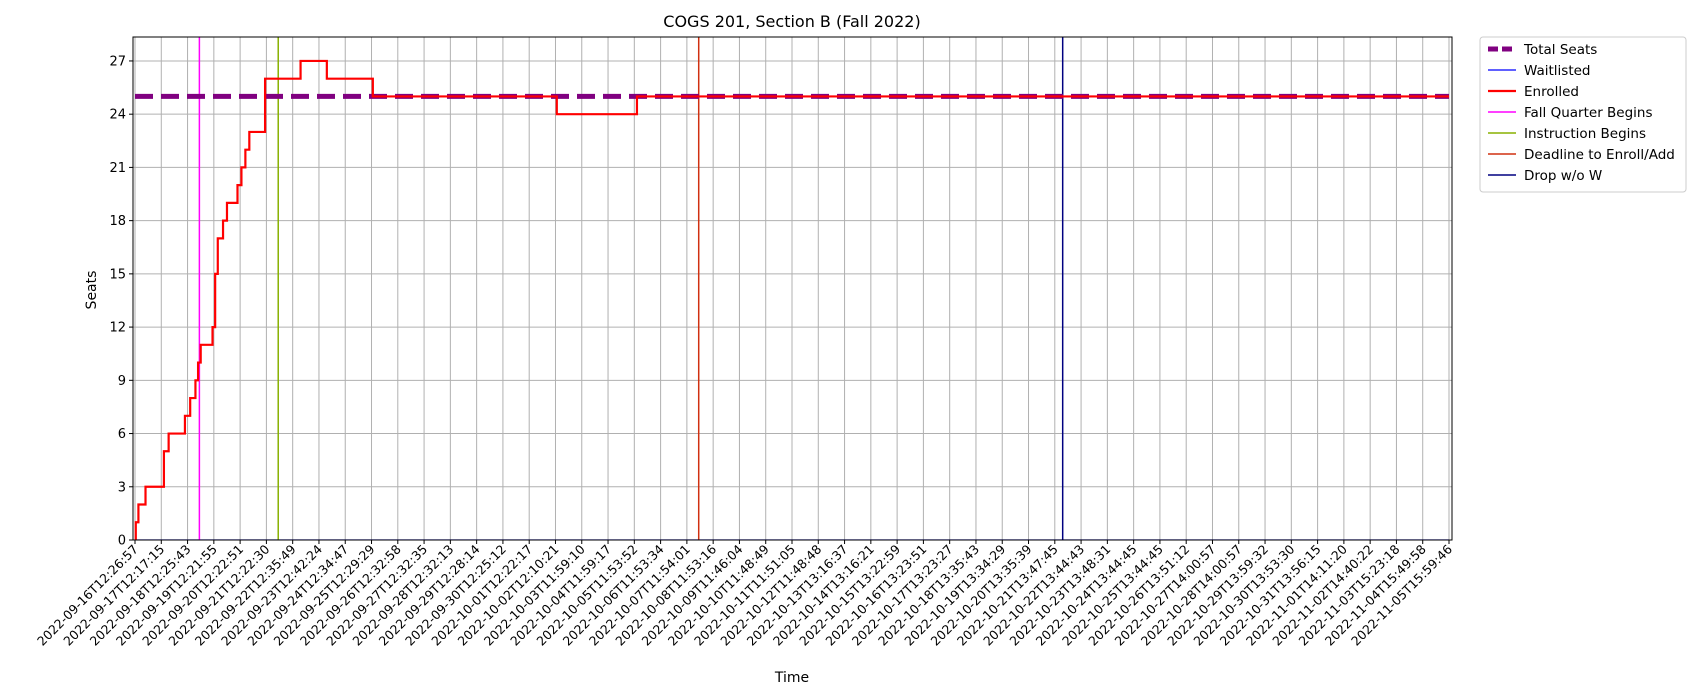  Describe the element at coordinates (122, 541) in the screenshot. I see `y-tick-label: 0` at that location.